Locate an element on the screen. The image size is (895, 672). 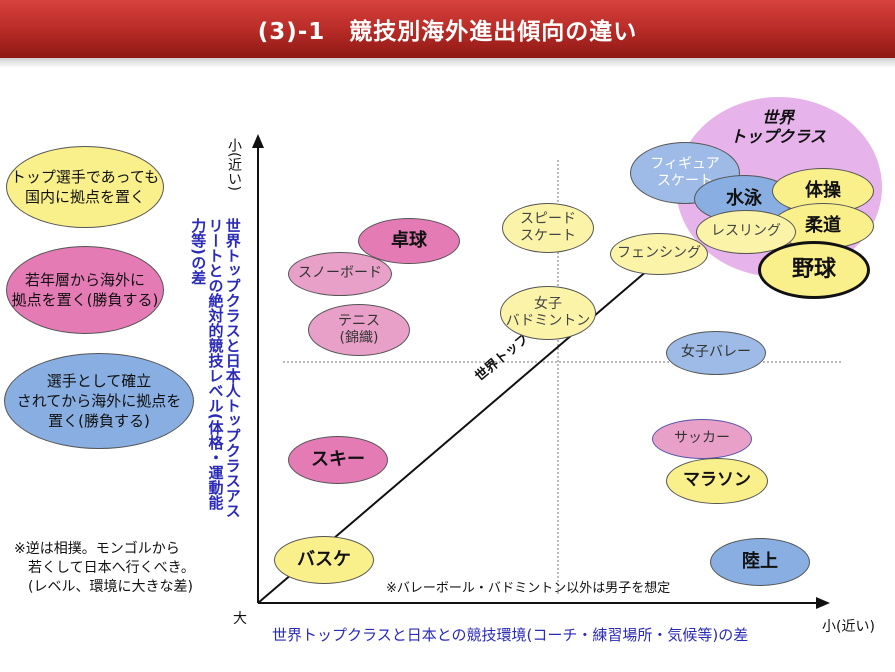
swim-label: 水泳 is located at coordinates (744, 198).